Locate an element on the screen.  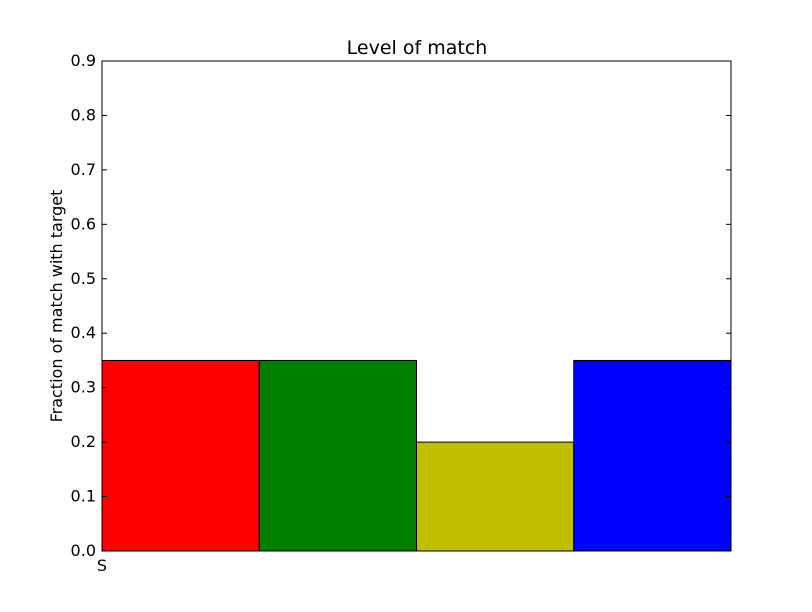
y-tick-label-2: 0.2 is located at coordinates (83, 441).